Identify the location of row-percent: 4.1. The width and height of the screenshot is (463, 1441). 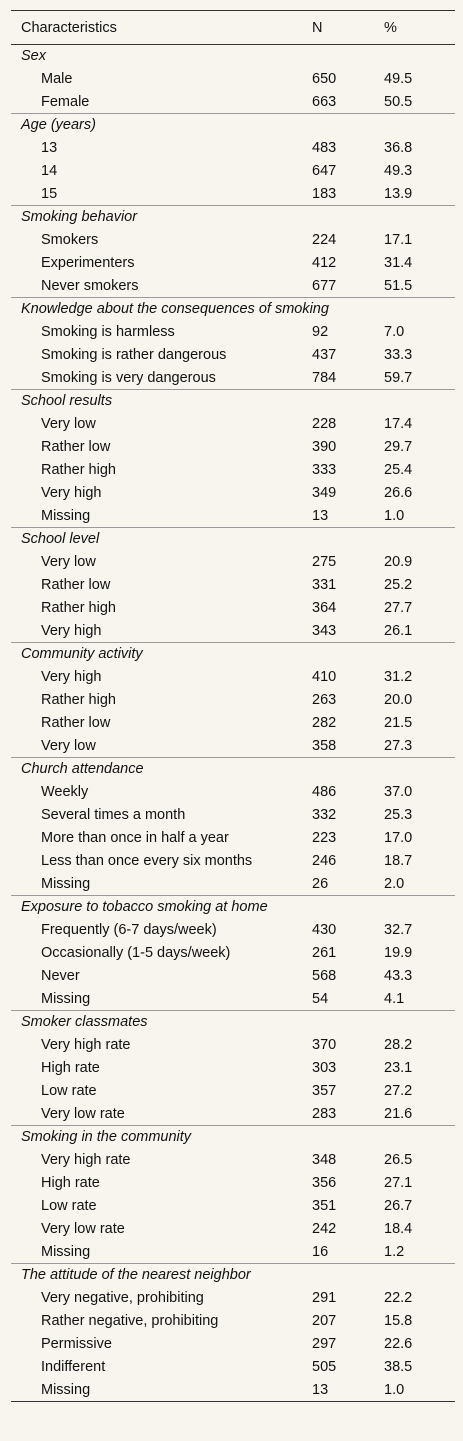
(394, 998).